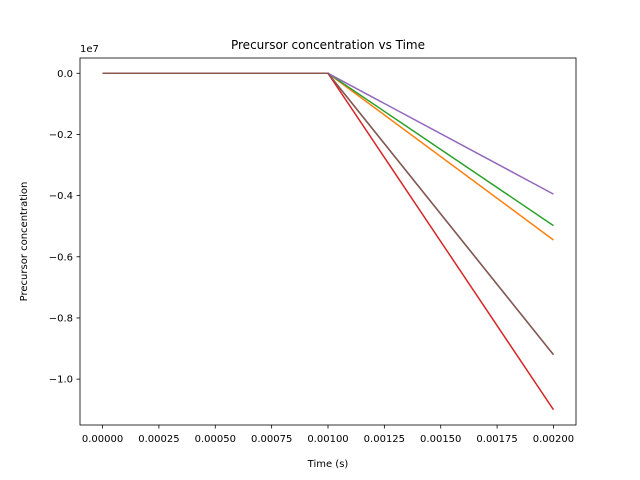 Image resolution: width=640 pixels, height=480 pixels. Describe the element at coordinates (61, 135) in the screenshot. I see `y-tick-label: −0.2` at that location.